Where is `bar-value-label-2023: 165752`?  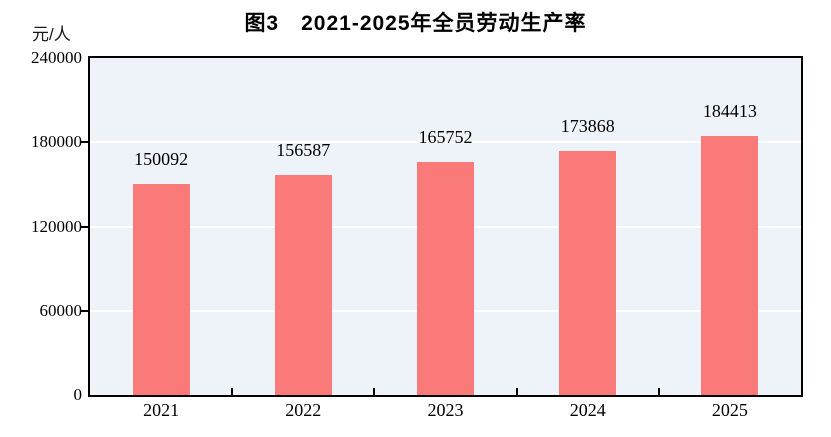
bar-value-label-2023: 165752 is located at coordinates (445, 137).